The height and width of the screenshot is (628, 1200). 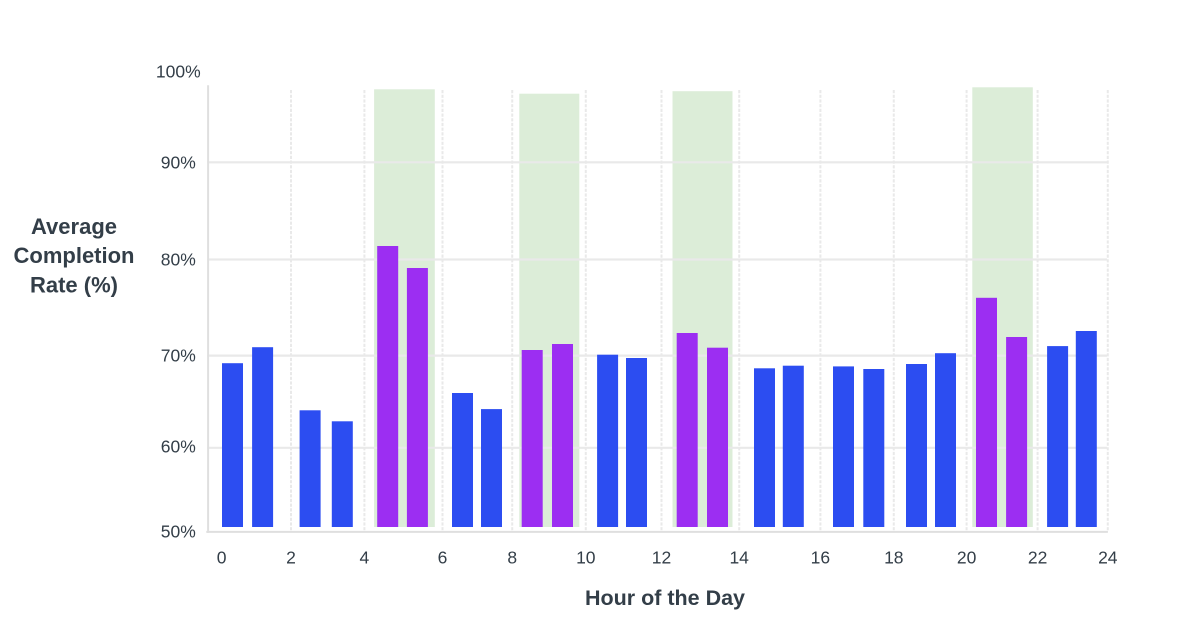 What do you see at coordinates (291, 558) in the screenshot?
I see `svg-text: 2` at bounding box center [291, 558].